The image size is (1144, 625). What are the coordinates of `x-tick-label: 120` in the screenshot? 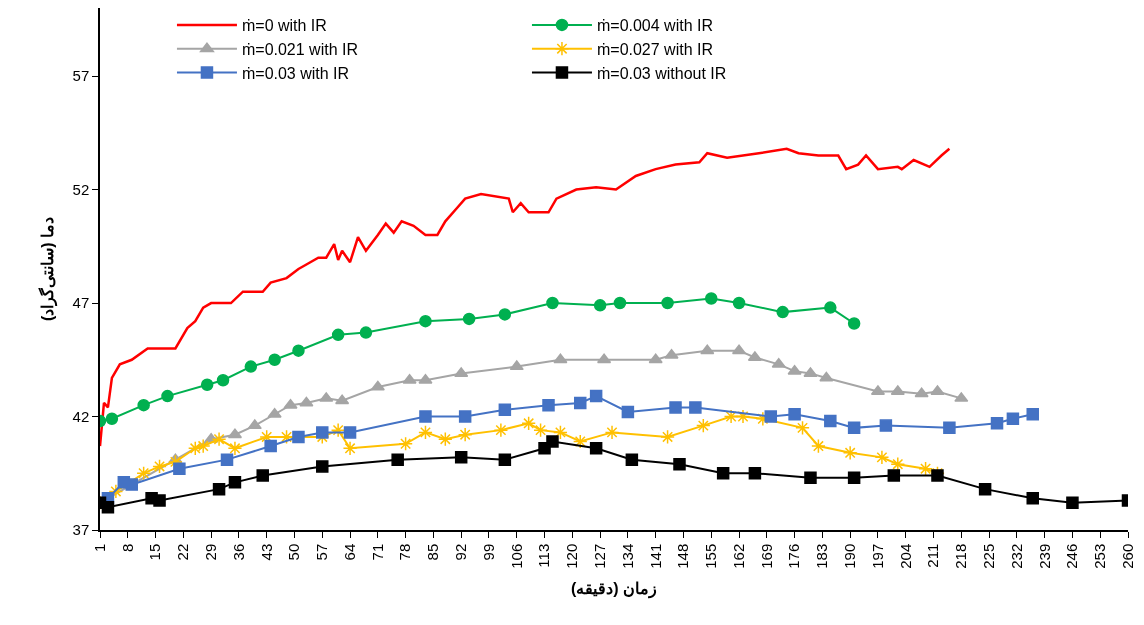 It's located at (572, 556).